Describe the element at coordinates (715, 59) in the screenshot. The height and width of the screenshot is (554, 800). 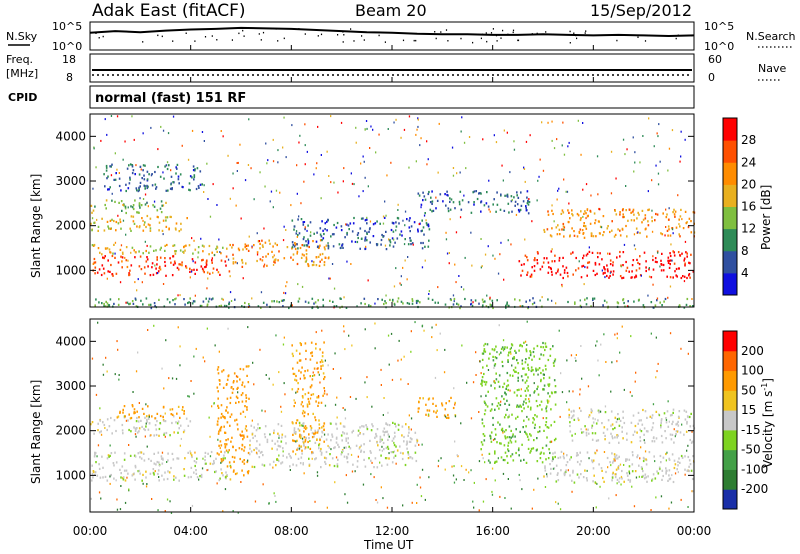
I see `freq-right-tick-top: 60` at that location.